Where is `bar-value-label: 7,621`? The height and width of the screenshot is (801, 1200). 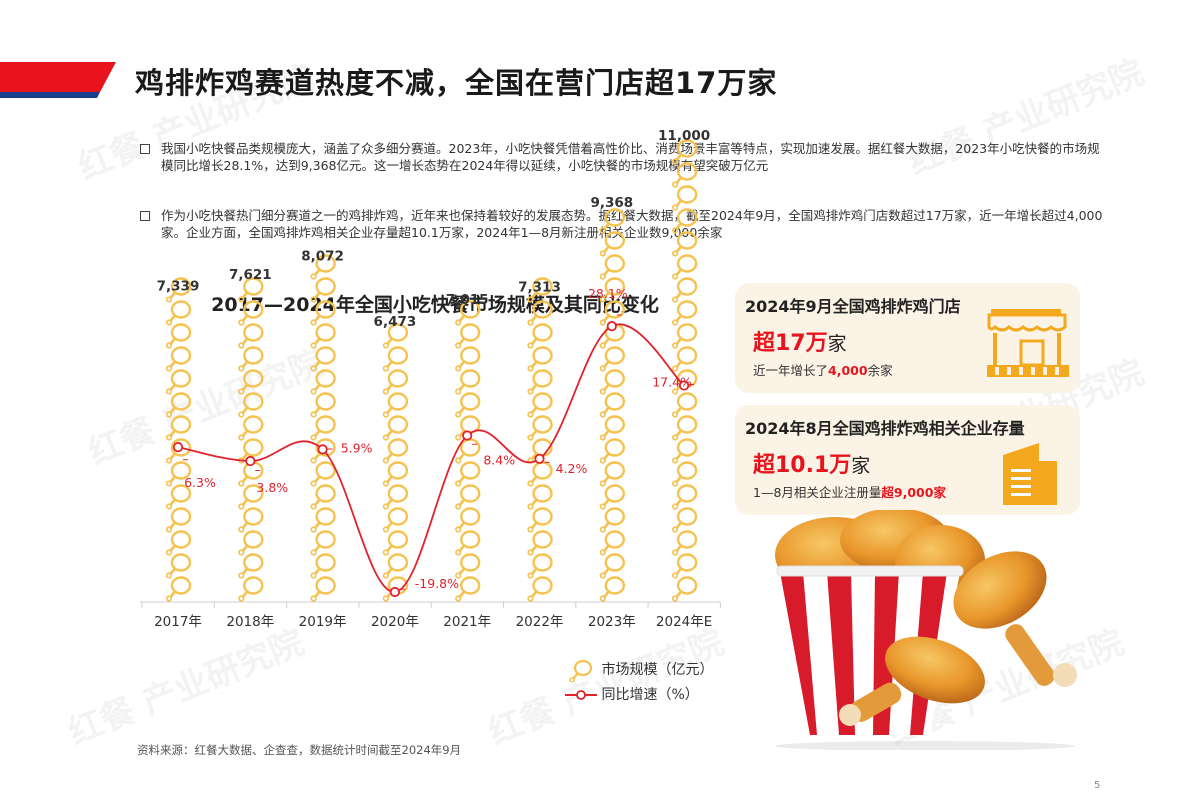 bar-value-label: 7,621 is located at coordinates (250, 275).